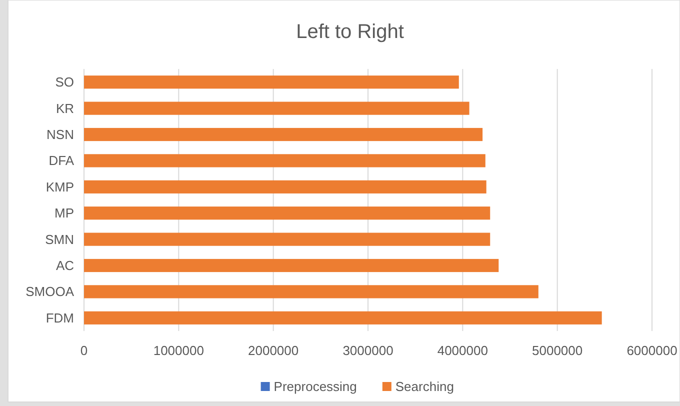  I want to click on chart-title: Left to Right, so click(350, 32).